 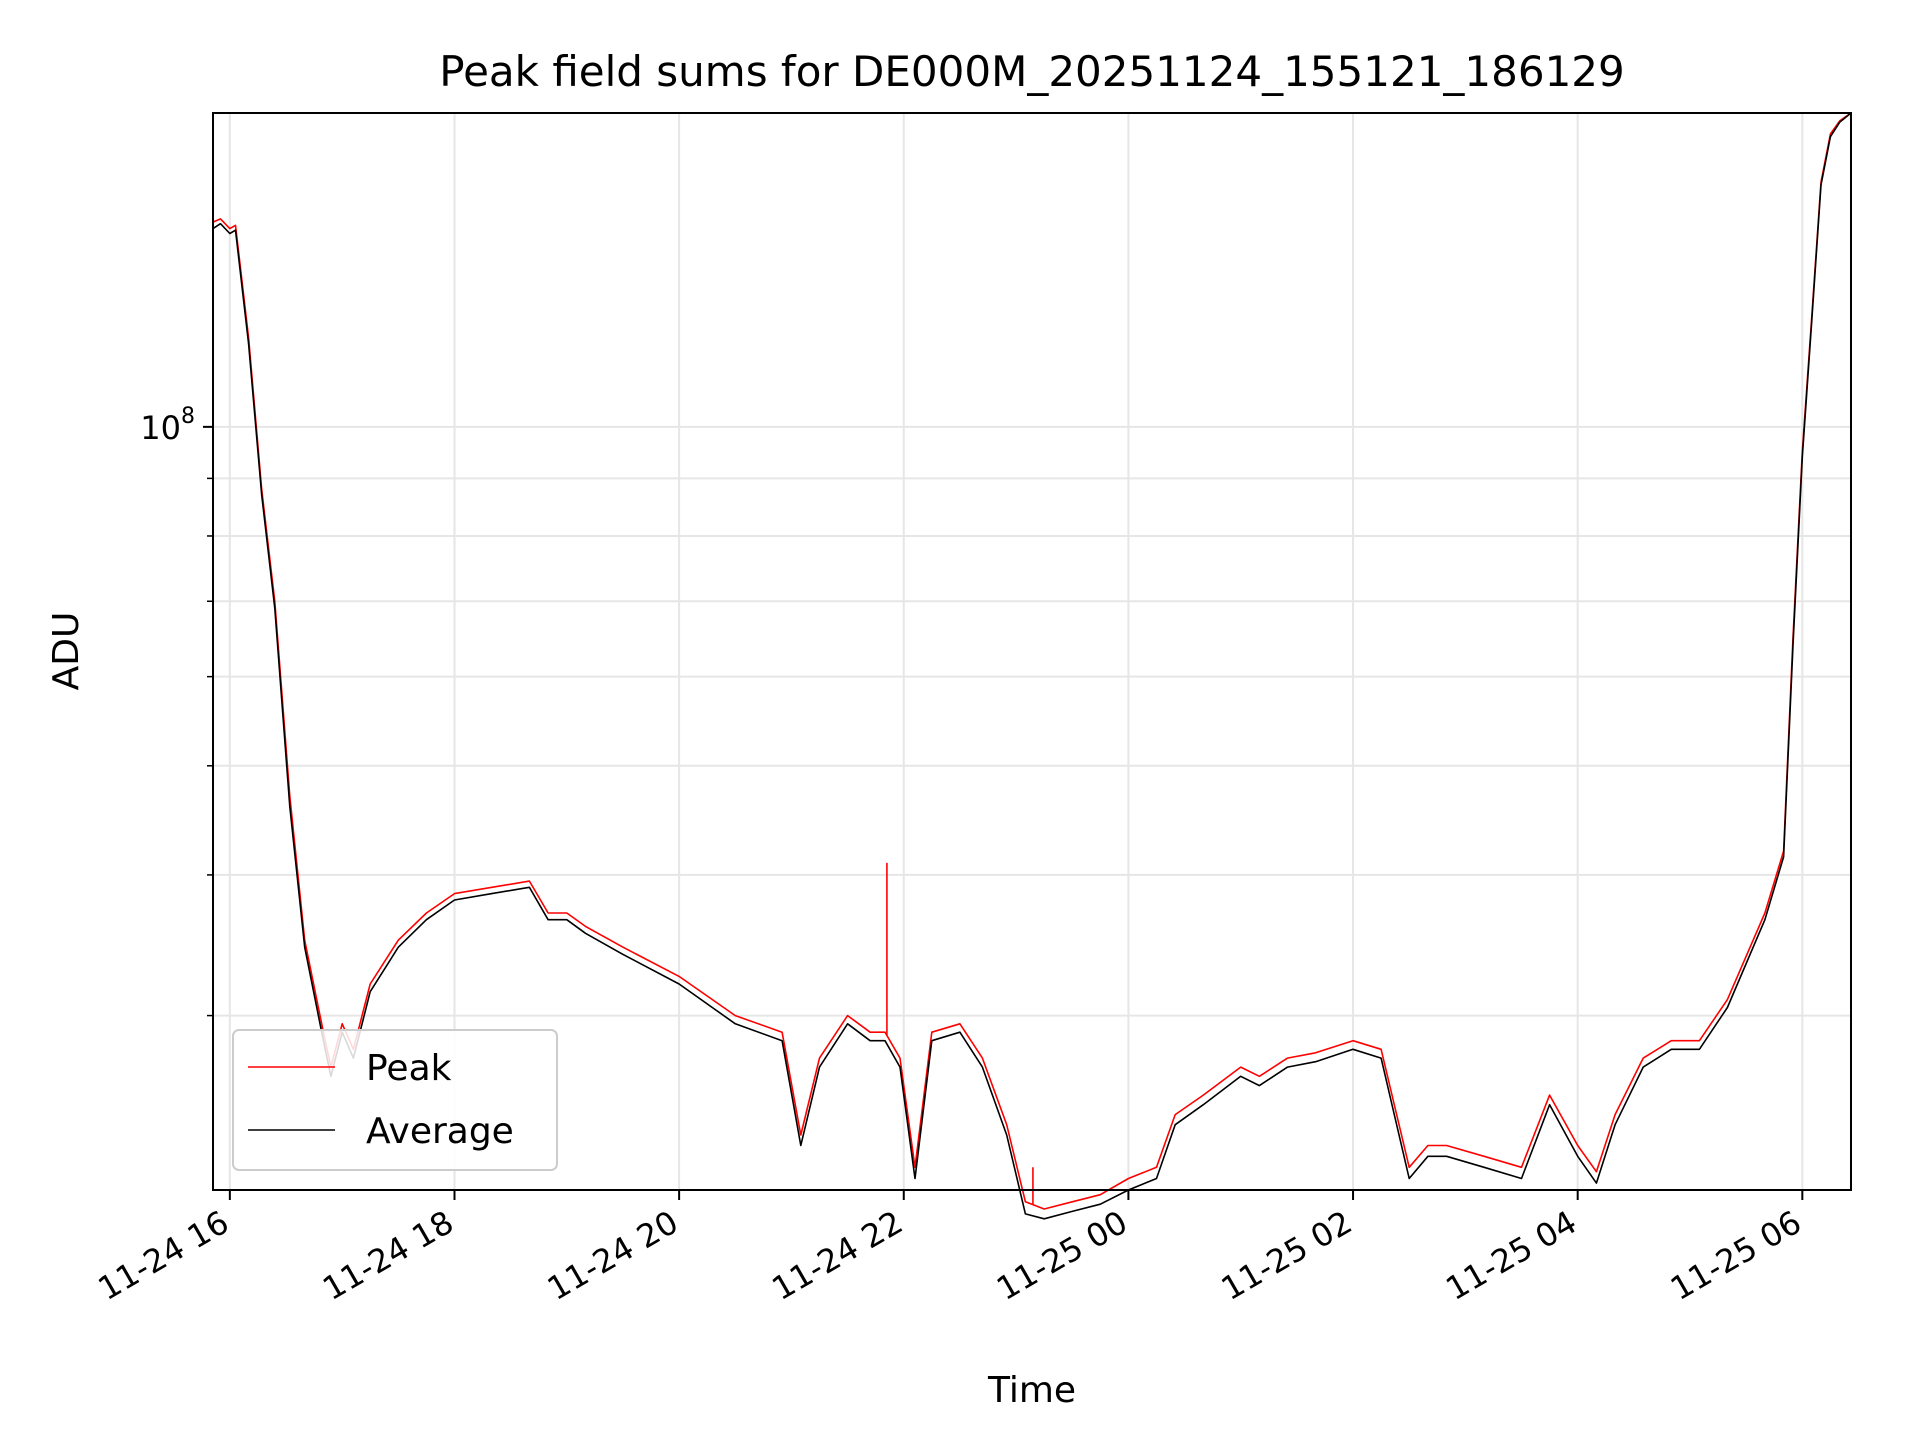 I want to click on legend-label-average: Average, so click(x=440, y=1131).